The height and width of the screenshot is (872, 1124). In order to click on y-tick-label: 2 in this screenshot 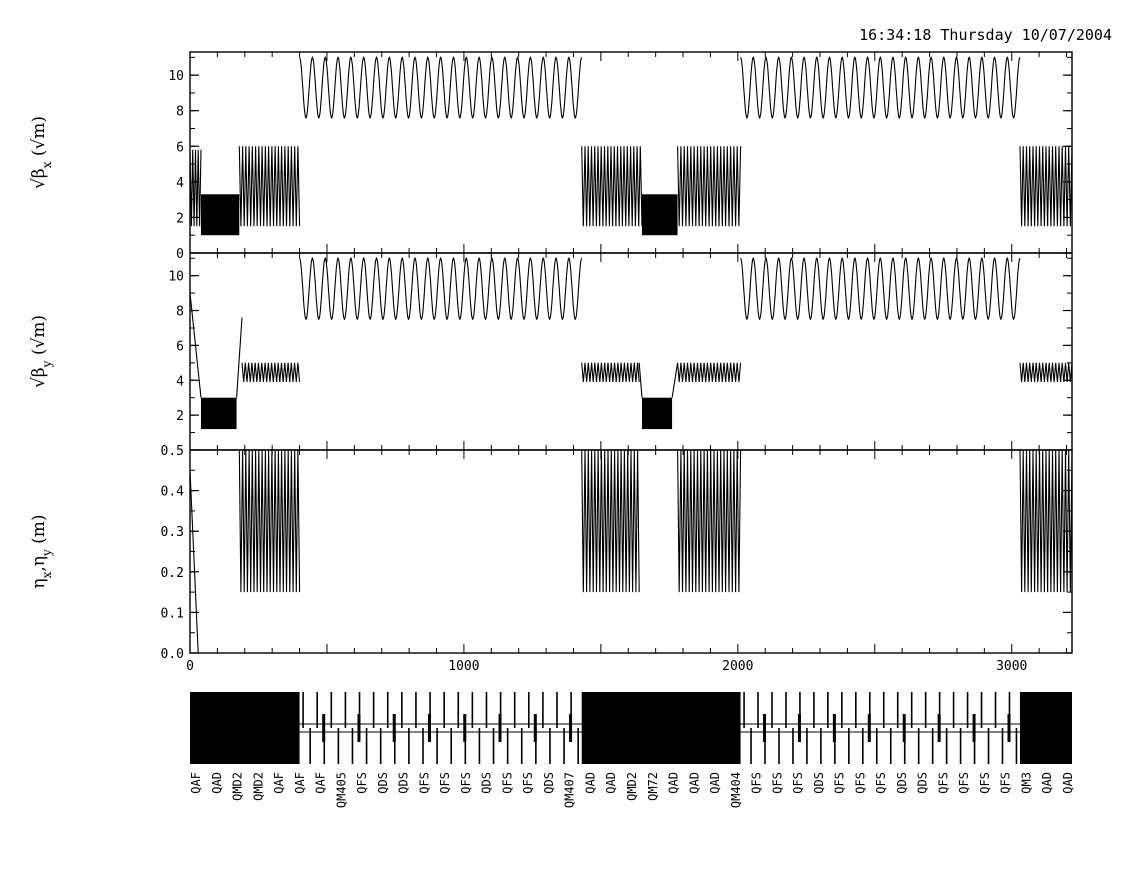, I will do `click(180, 218)`.